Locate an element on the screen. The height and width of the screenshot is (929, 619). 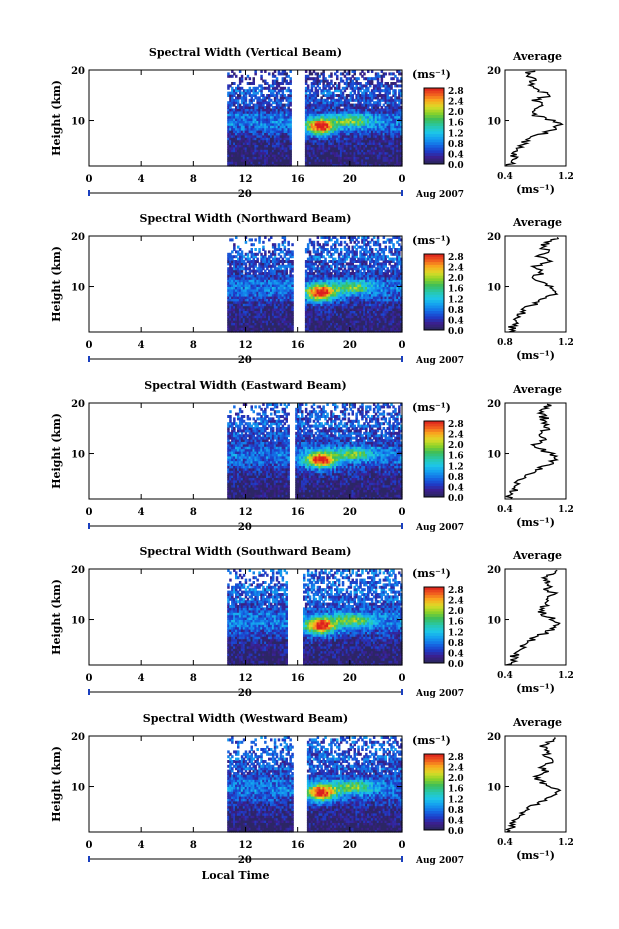
x-tick-label: 12 is located at coordinates (246, 179).